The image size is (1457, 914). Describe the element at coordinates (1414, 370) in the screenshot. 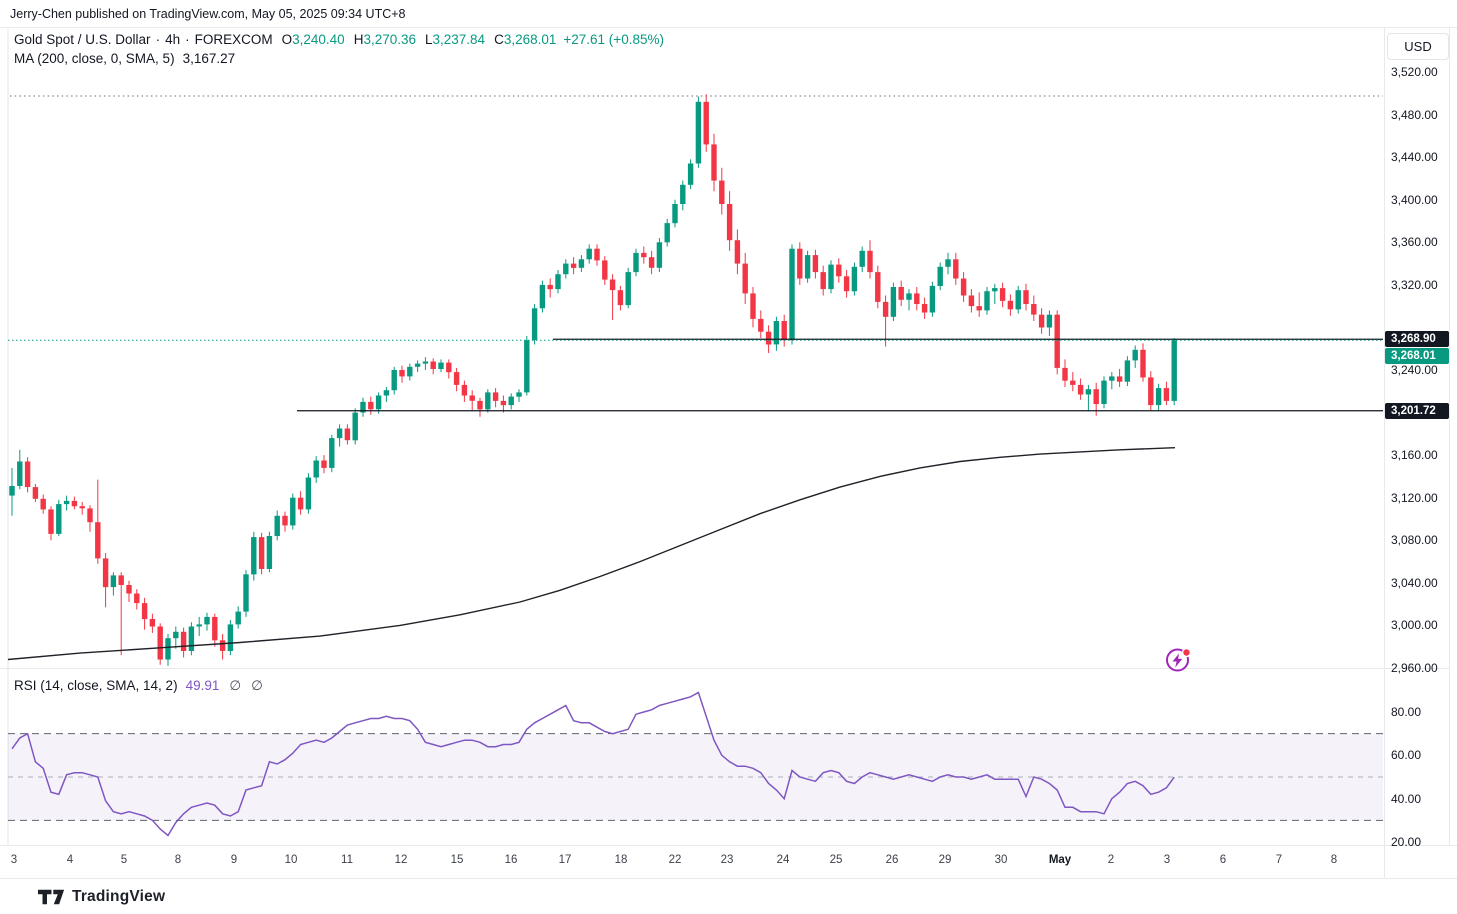

I see `price-axis-label: 3,240.00` at that location.